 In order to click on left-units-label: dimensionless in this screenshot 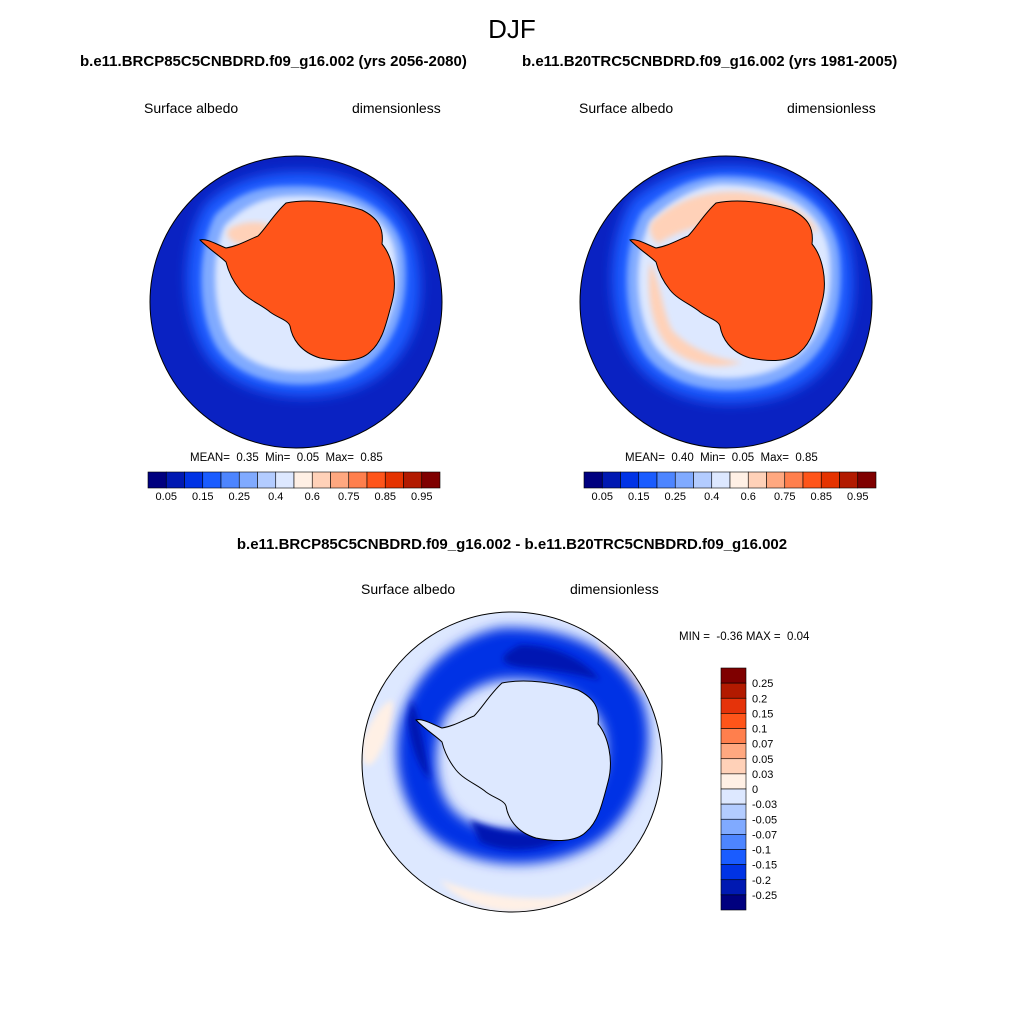, I will do `click(396, 108)`.